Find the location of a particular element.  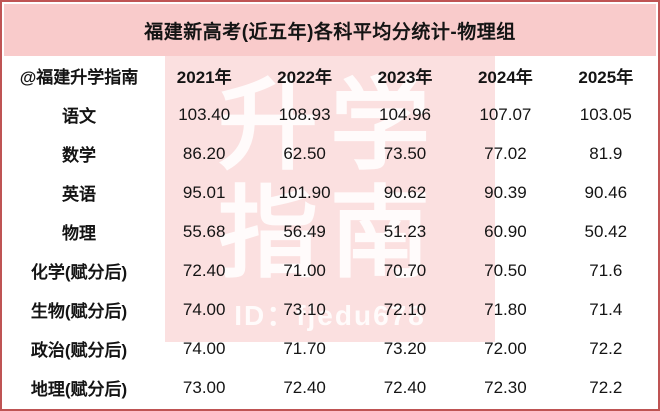

score-cell: 71.4 is located at coordinates (606, 309).